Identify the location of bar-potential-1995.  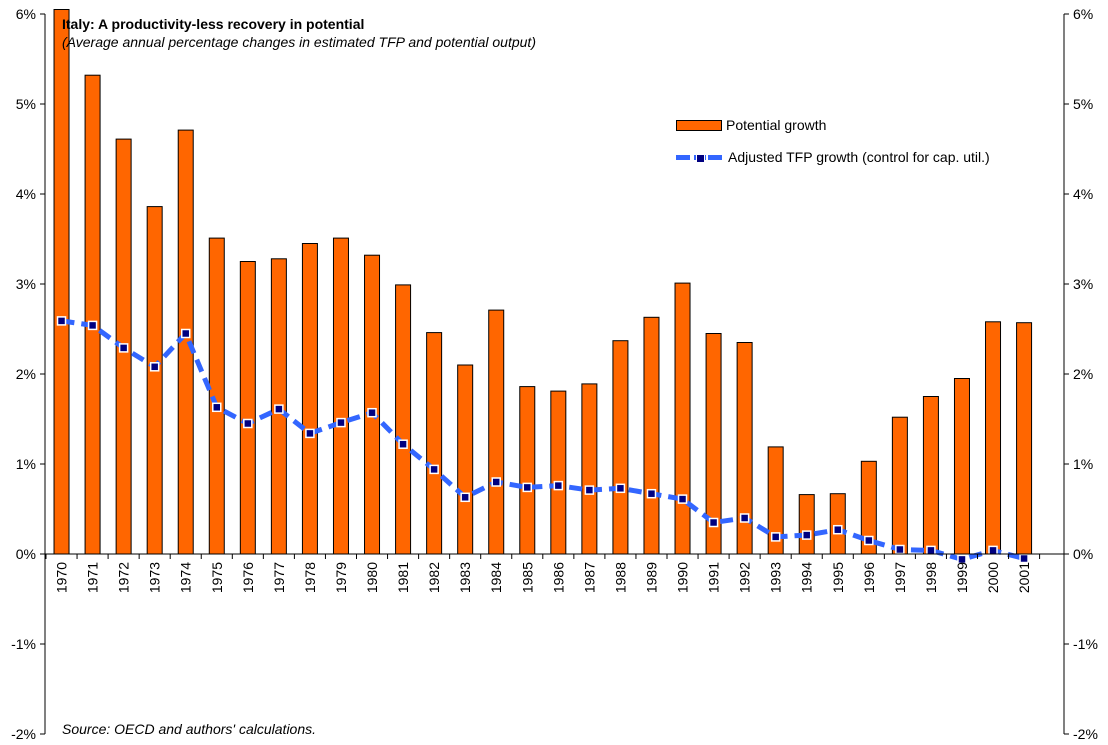
(837, 524).